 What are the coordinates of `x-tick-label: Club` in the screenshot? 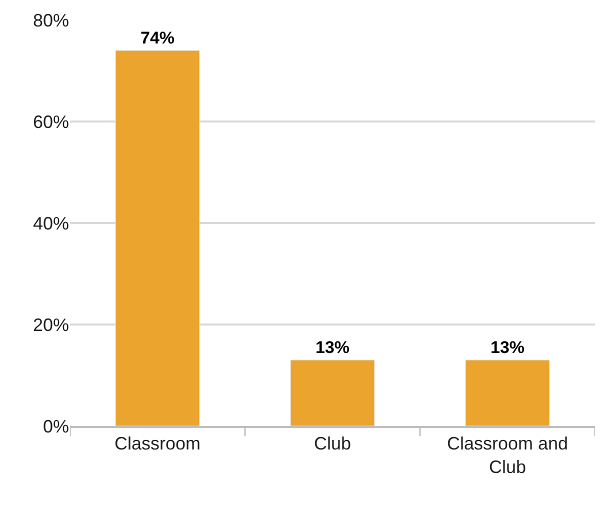 It's located at (333, 443).